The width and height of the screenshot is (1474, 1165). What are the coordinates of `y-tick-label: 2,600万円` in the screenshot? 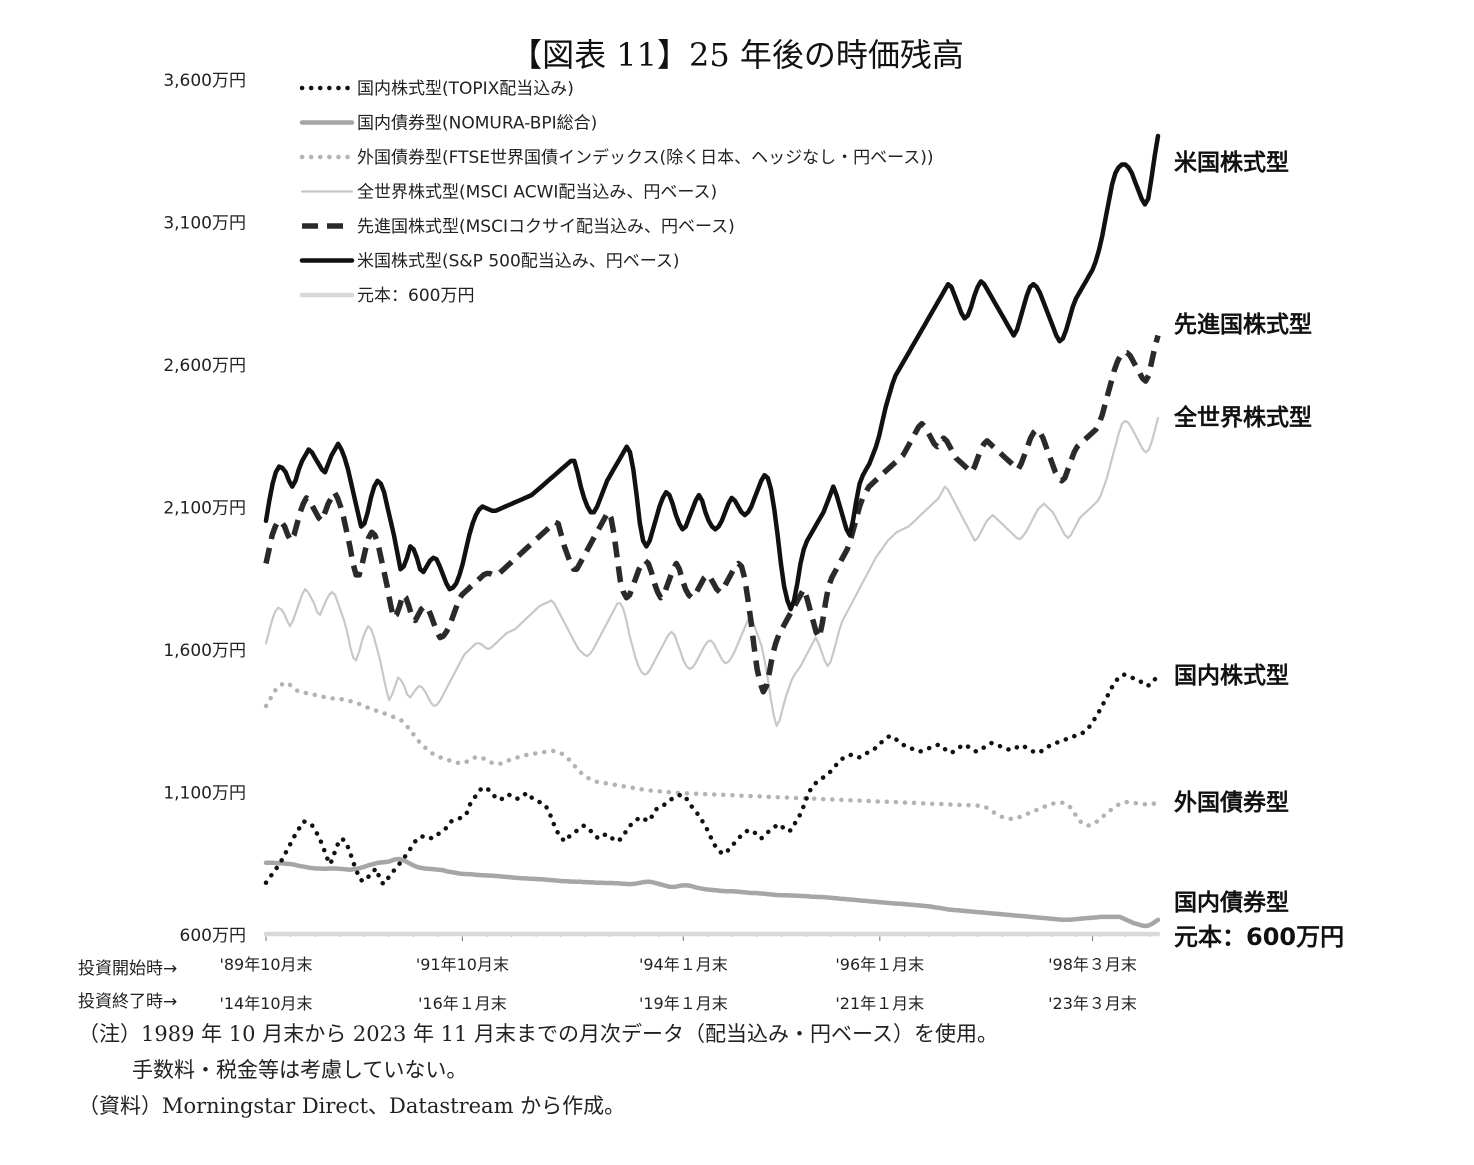 It's located at (204, 366).